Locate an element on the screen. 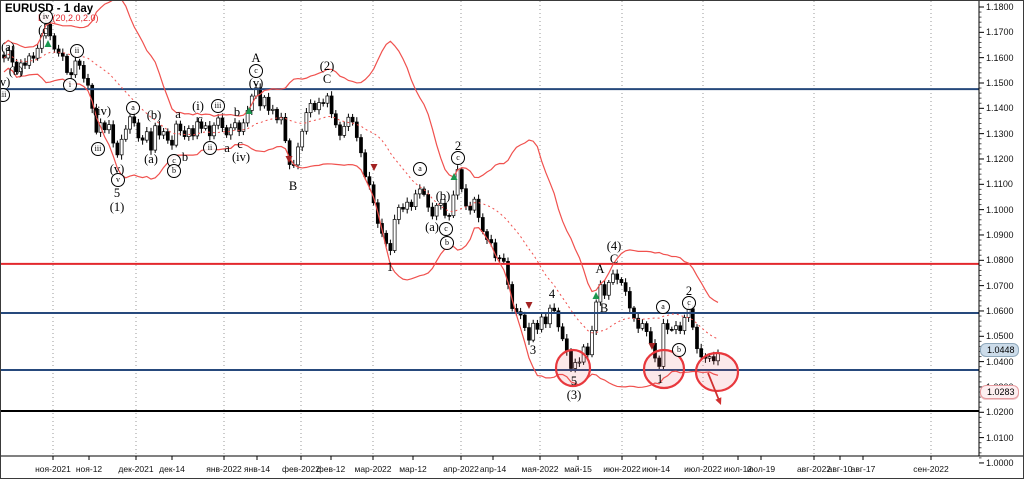  time-axis-label: янв-14 is located at coordinates (257, 469).